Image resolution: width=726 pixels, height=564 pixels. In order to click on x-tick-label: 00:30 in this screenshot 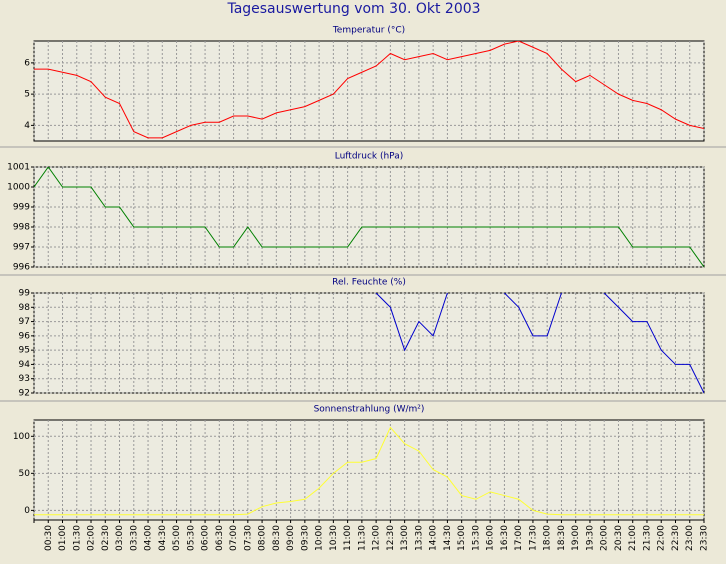, I will do `click(49, 538)`.